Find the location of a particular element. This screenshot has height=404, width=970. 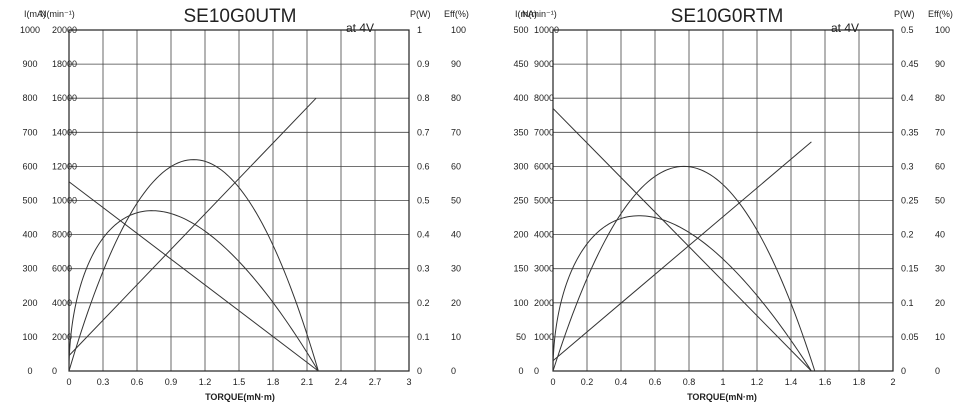

axis-tick-label: 12000 is located at coordinates (64, 166).